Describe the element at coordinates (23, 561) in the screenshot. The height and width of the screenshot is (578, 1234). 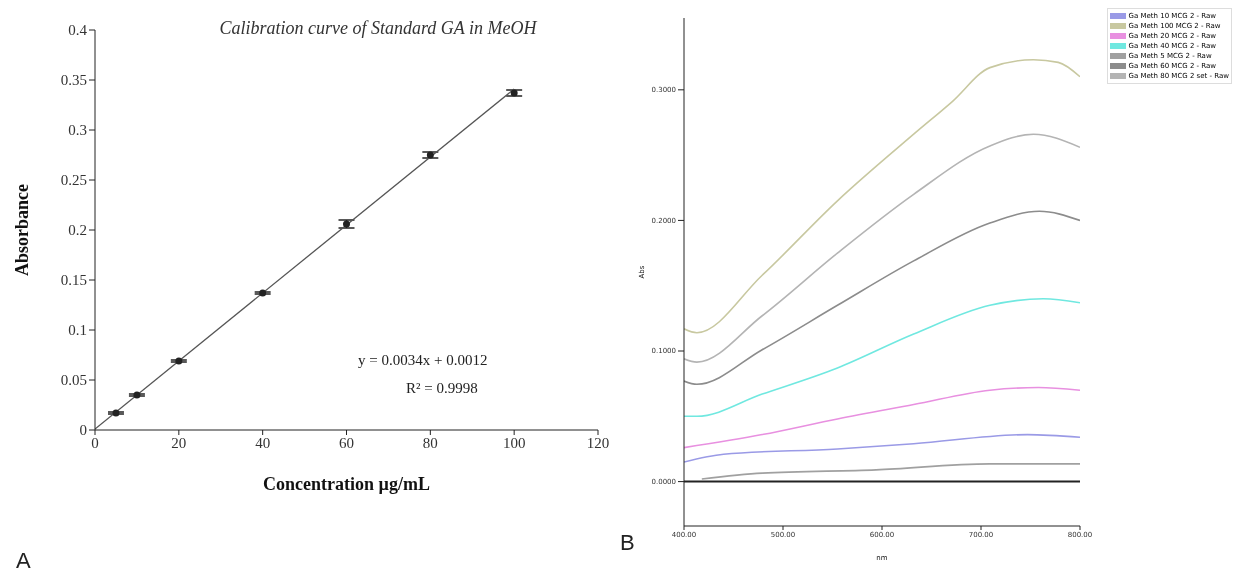
I see `text: A` at that location.